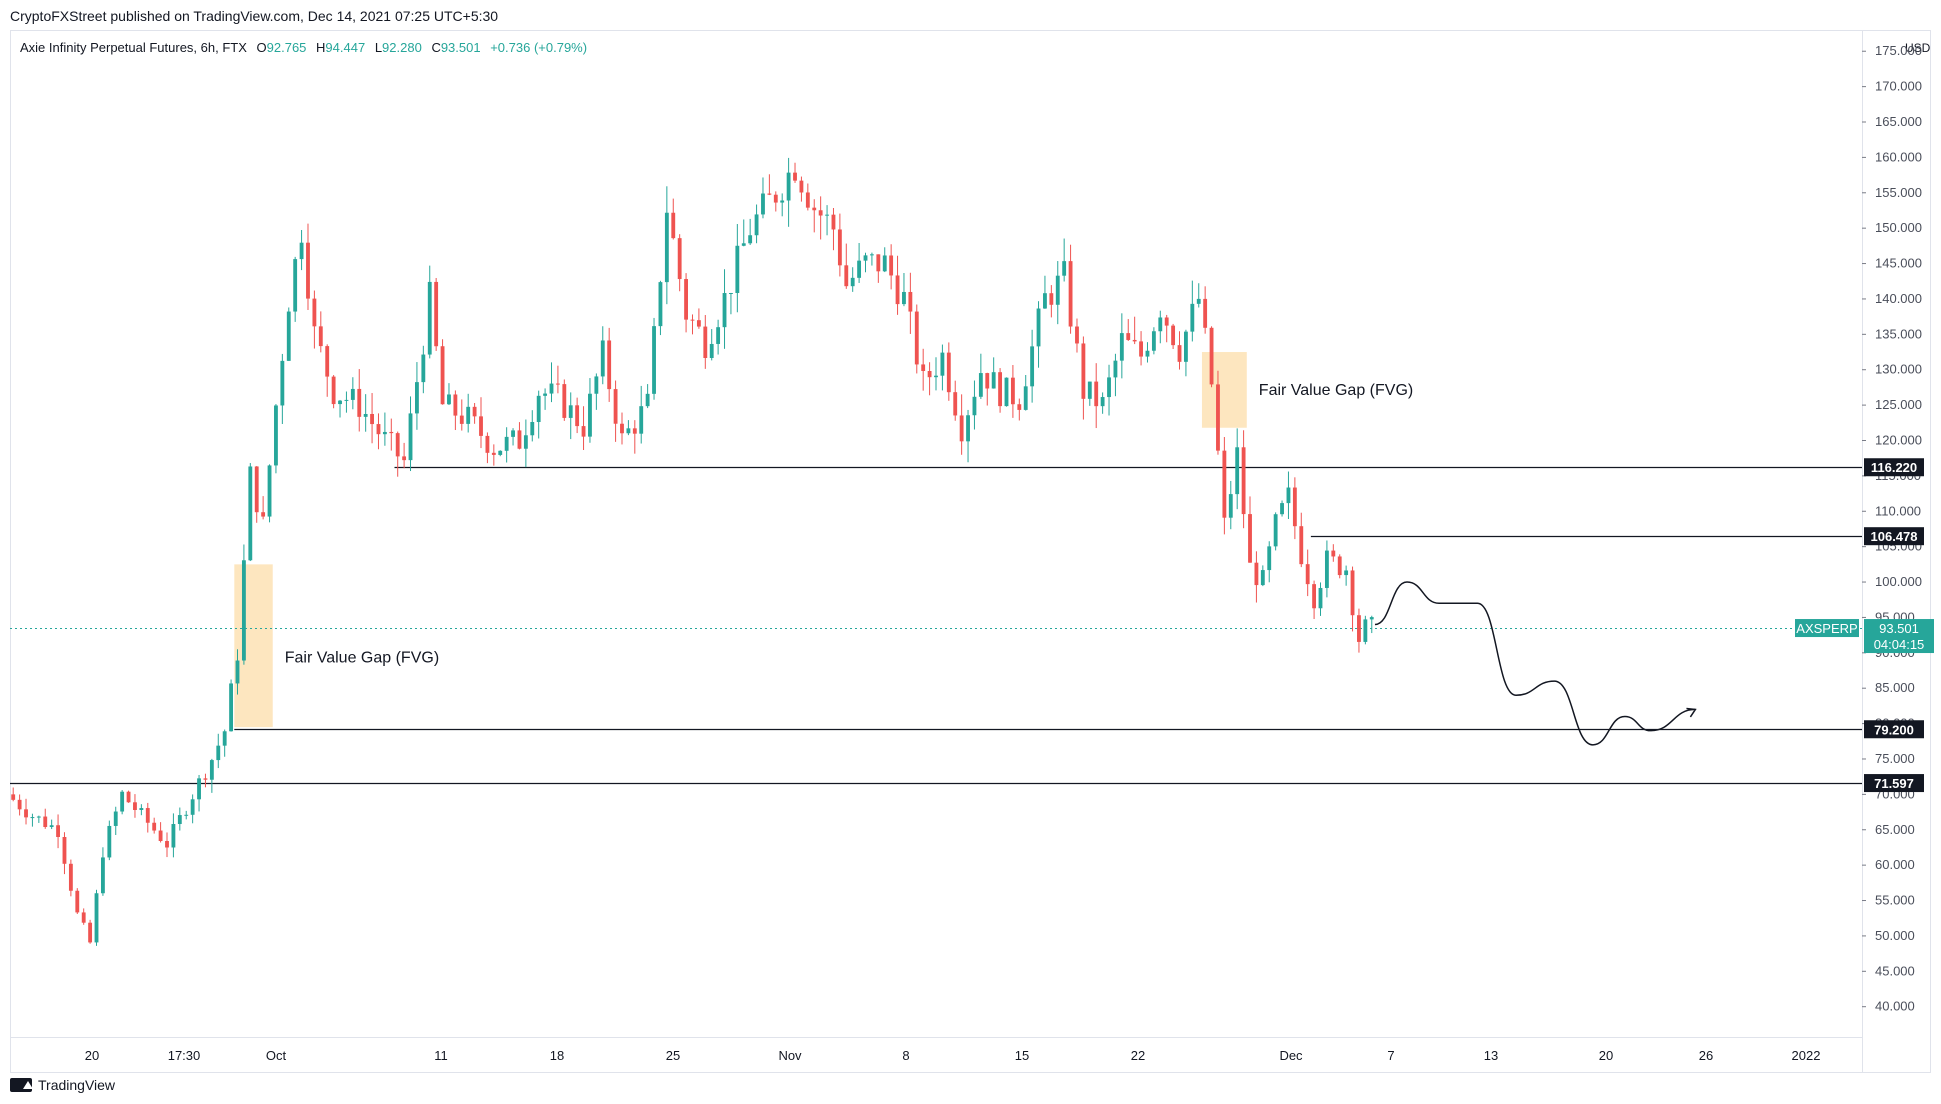 This screenshot has height=1104, width=1941. I want to click on open-label: O, so click(261, 47).